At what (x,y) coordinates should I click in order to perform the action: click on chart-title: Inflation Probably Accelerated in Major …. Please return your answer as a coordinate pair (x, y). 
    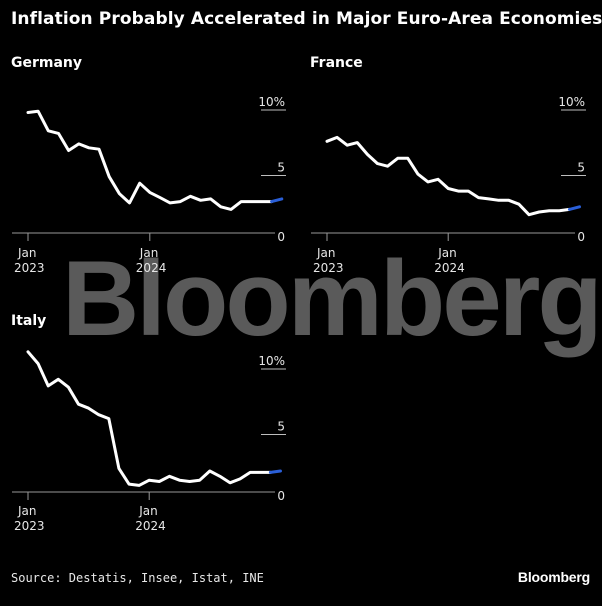
    Looking at the image, I should click on (306, 19).